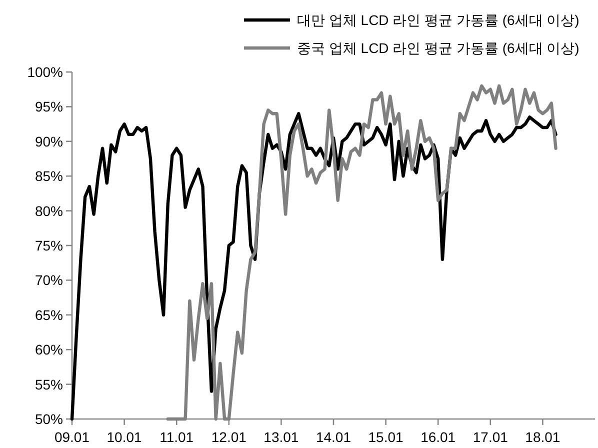  I want to click on y-tick-label: 65%, so click(48, 314).